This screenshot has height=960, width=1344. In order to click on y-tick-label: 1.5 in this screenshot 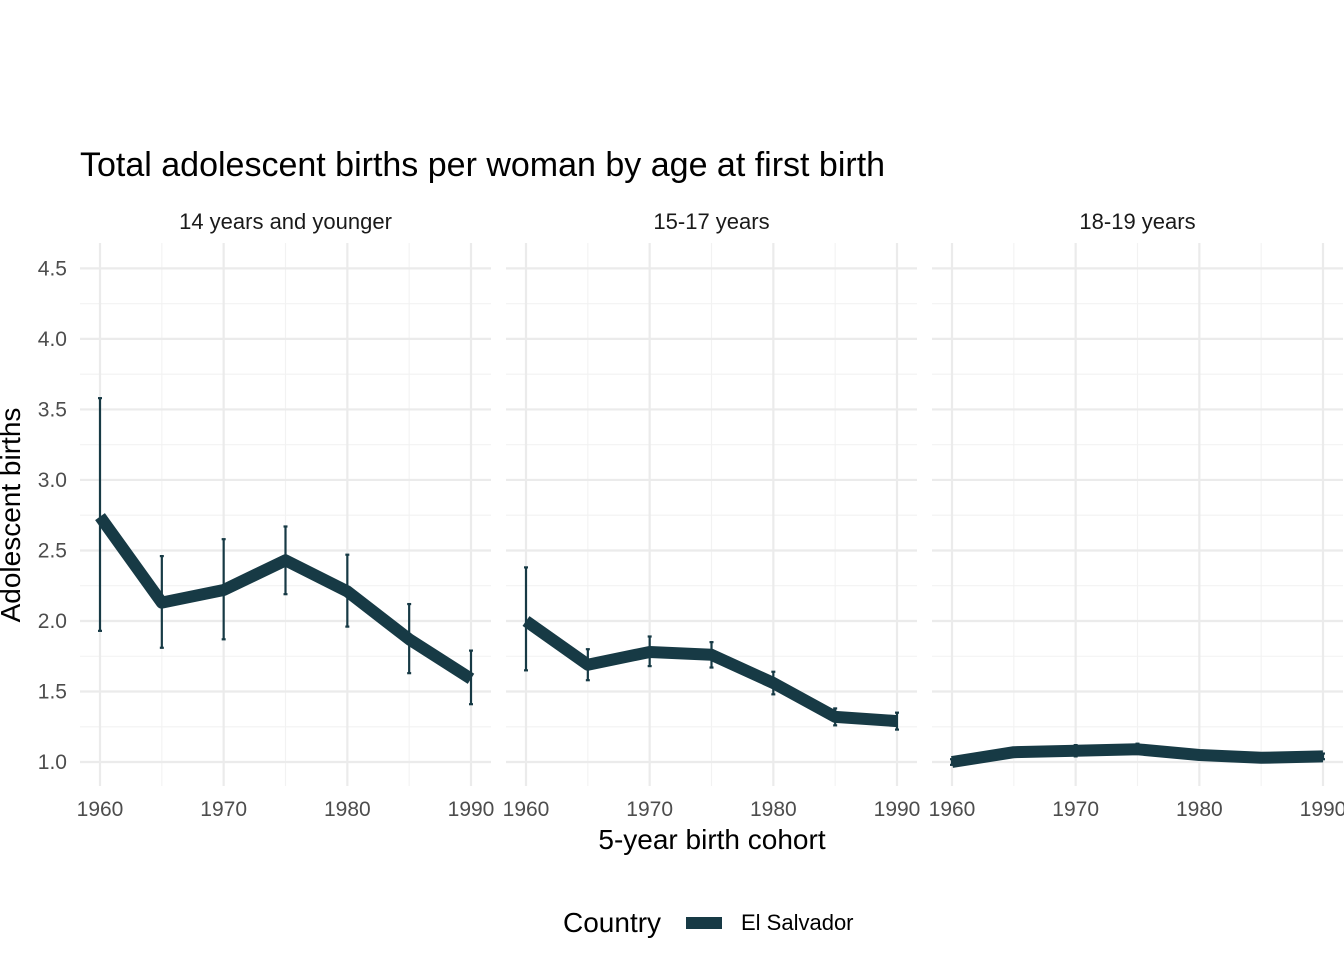, I will do `click(52, 692)`.